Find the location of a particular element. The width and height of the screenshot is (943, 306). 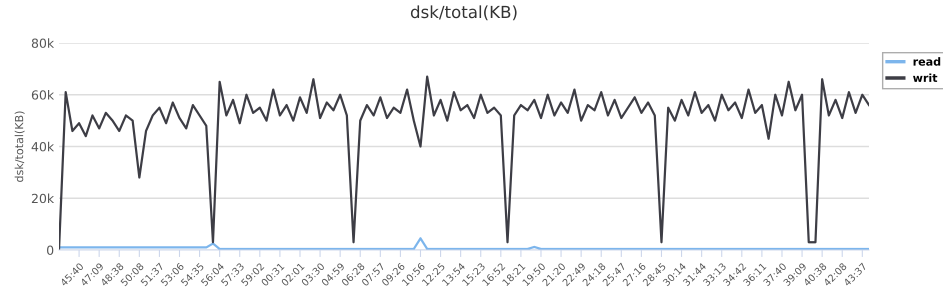

y-tick-label: 0 is located at coordinates (50, 250).